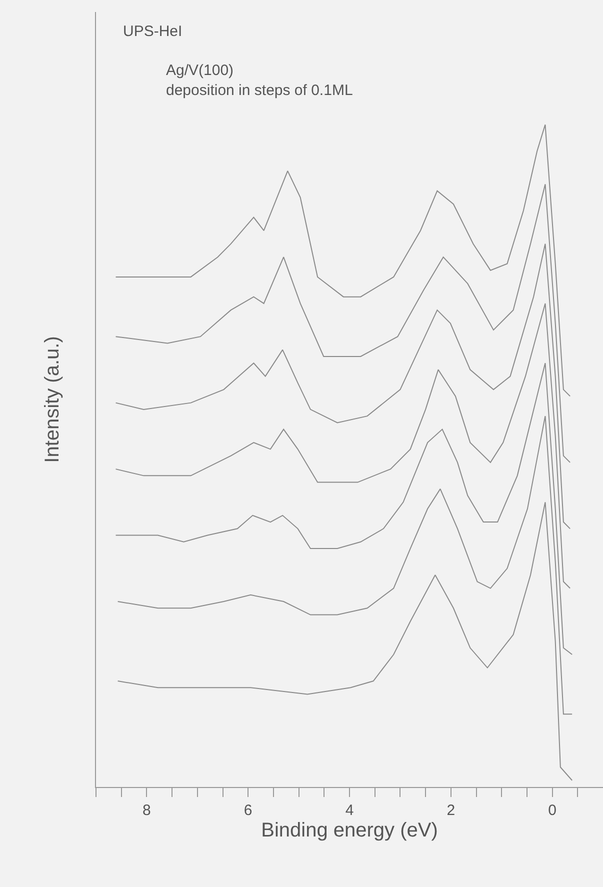 The height and width of the screenshot is (887, 603). I want to click on text: deposition in steps of 0.1ML, so click(259, 90).